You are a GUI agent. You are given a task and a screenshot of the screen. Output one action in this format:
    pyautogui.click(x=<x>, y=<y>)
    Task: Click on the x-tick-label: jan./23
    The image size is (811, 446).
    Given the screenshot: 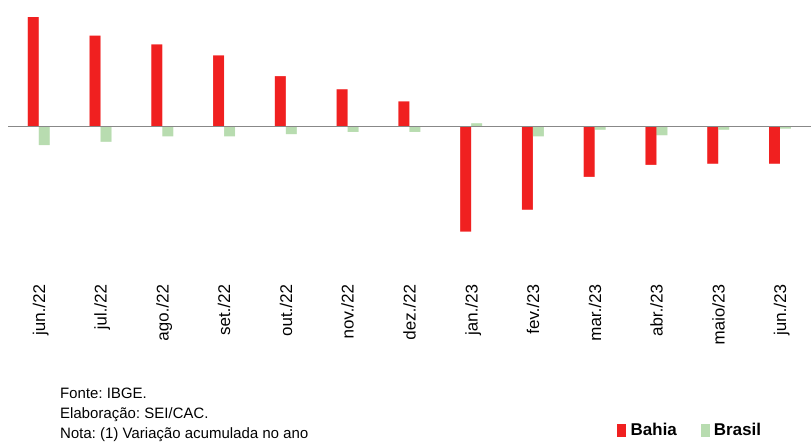 What is the action you would take?
    pyautogui.click(x=472, y=310)
    